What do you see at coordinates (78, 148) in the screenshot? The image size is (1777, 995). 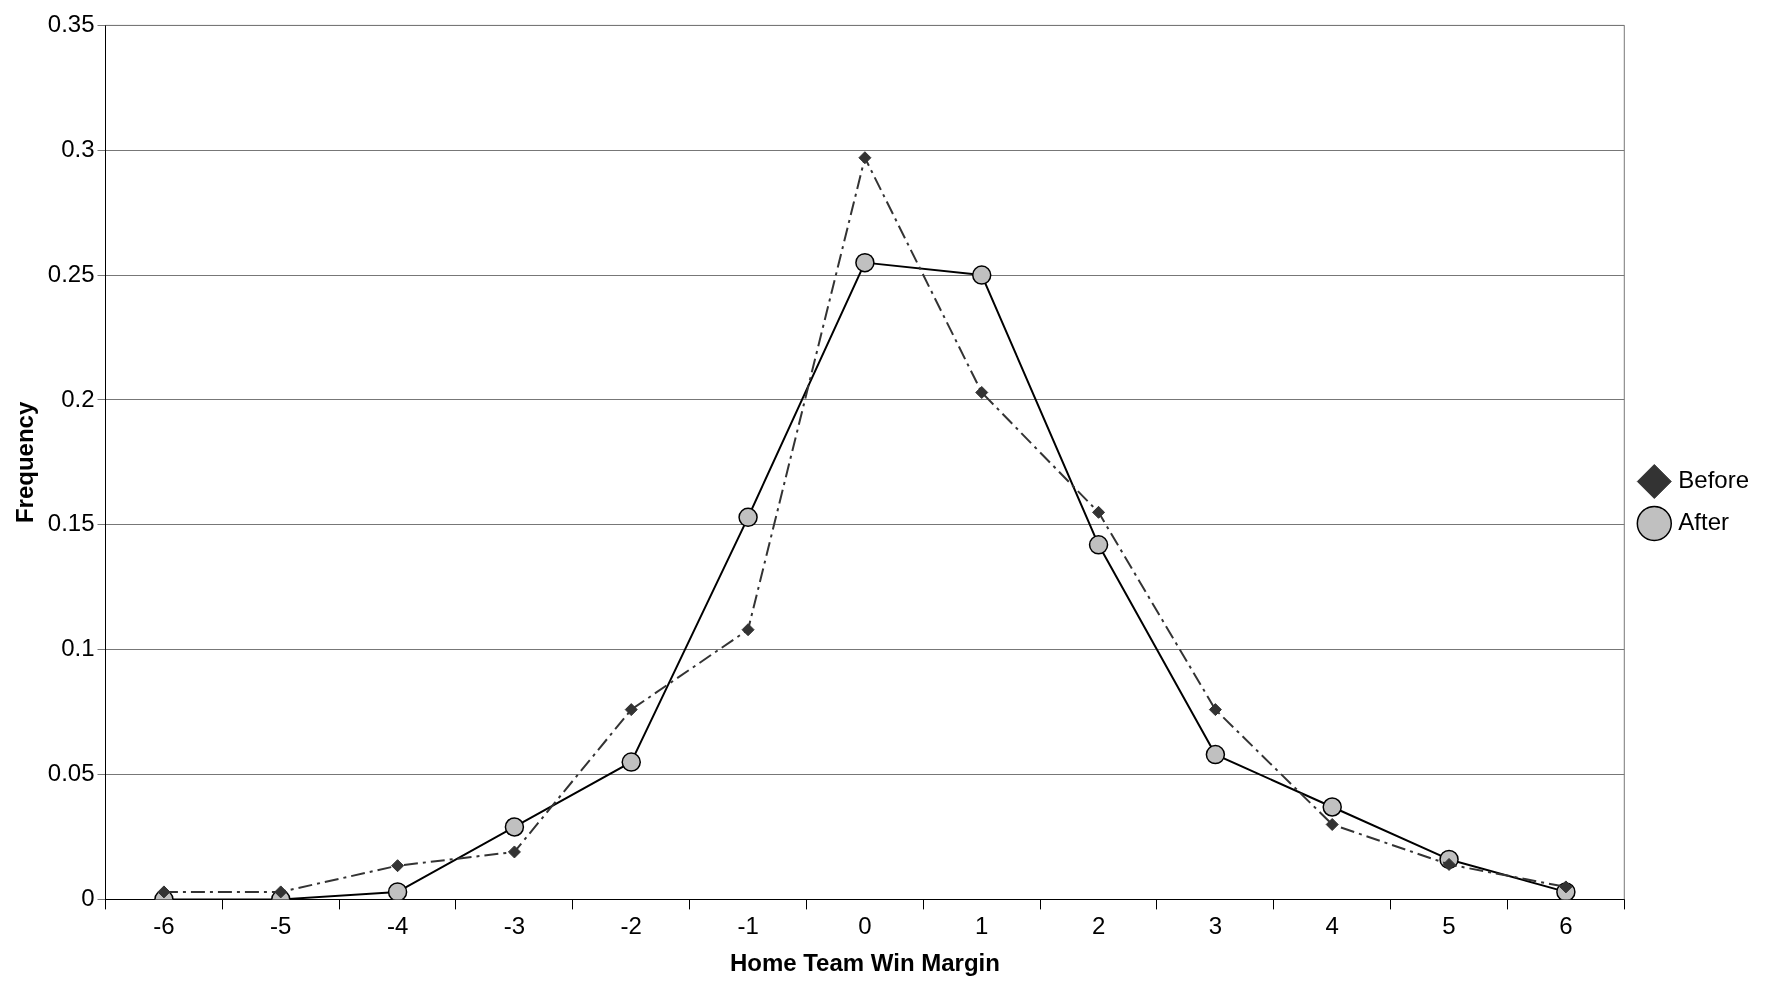 I see `y-tick-label: 0.3` at bounding box center [78, 148].